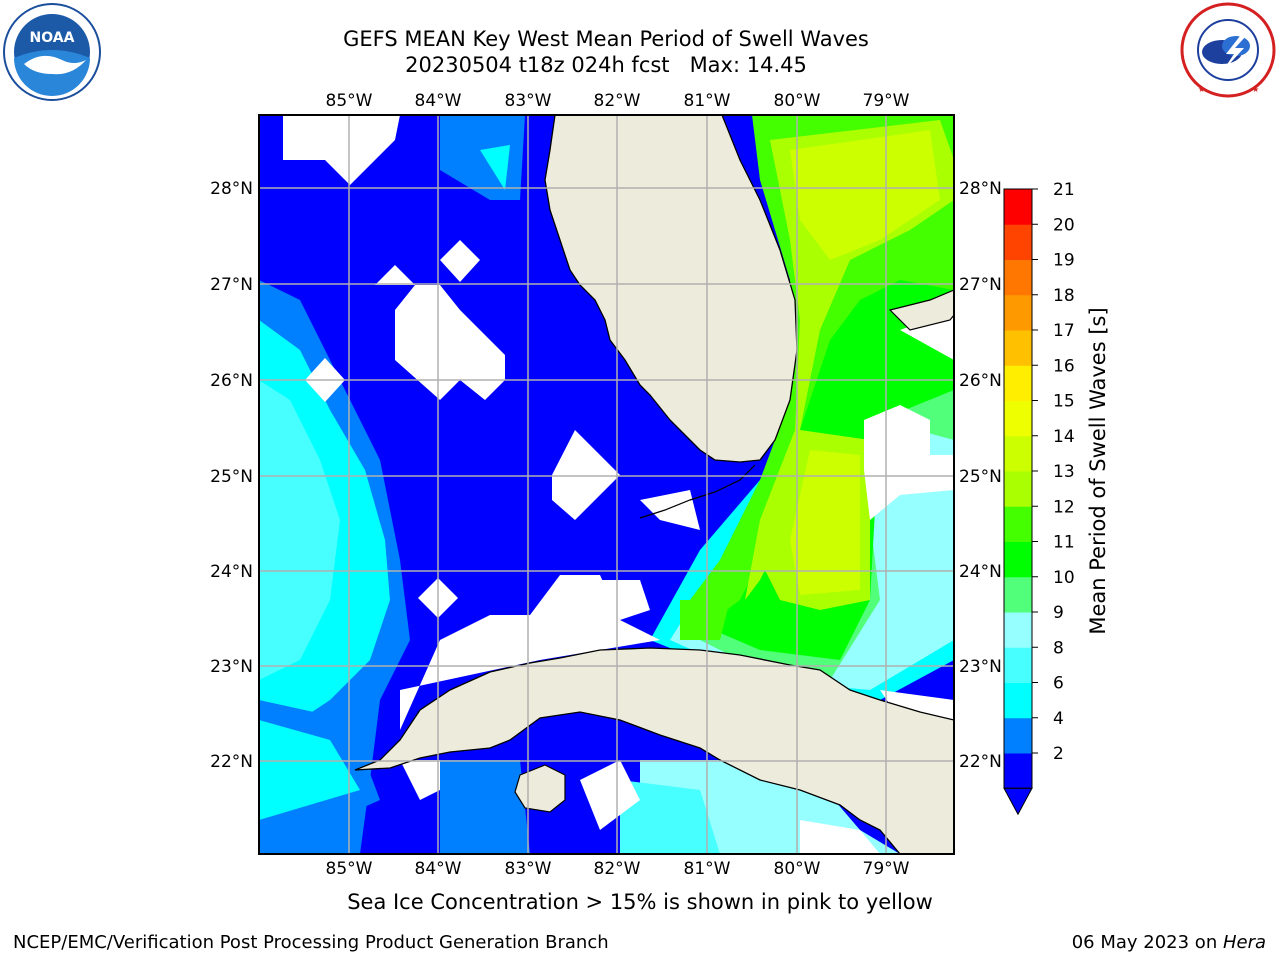 The height and width of the screenshot is (960, 1280). What do you see at coordinates (299, 530) in the screenshot?
I see `period-band-8to9` at bounding box center [299, 530].